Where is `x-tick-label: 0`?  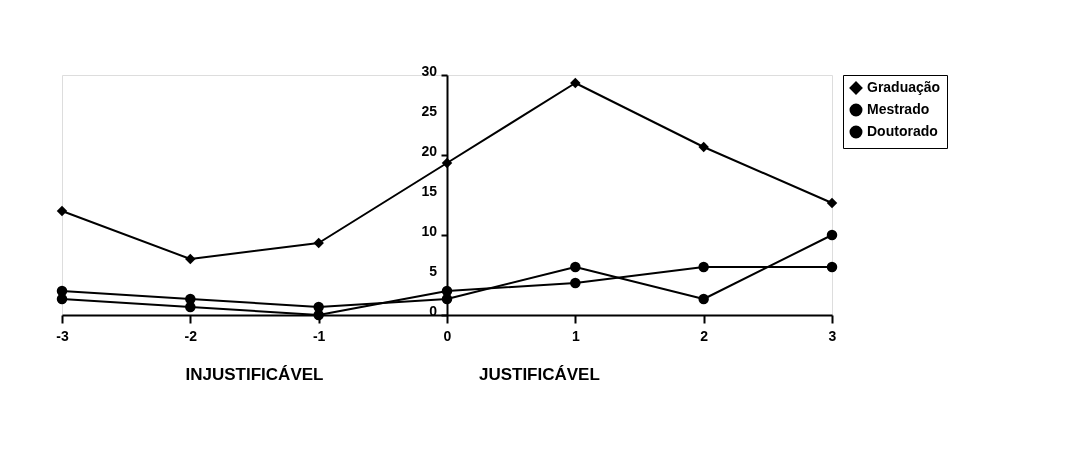 x-tick-label: 0 is located at coordinates (447, 335).